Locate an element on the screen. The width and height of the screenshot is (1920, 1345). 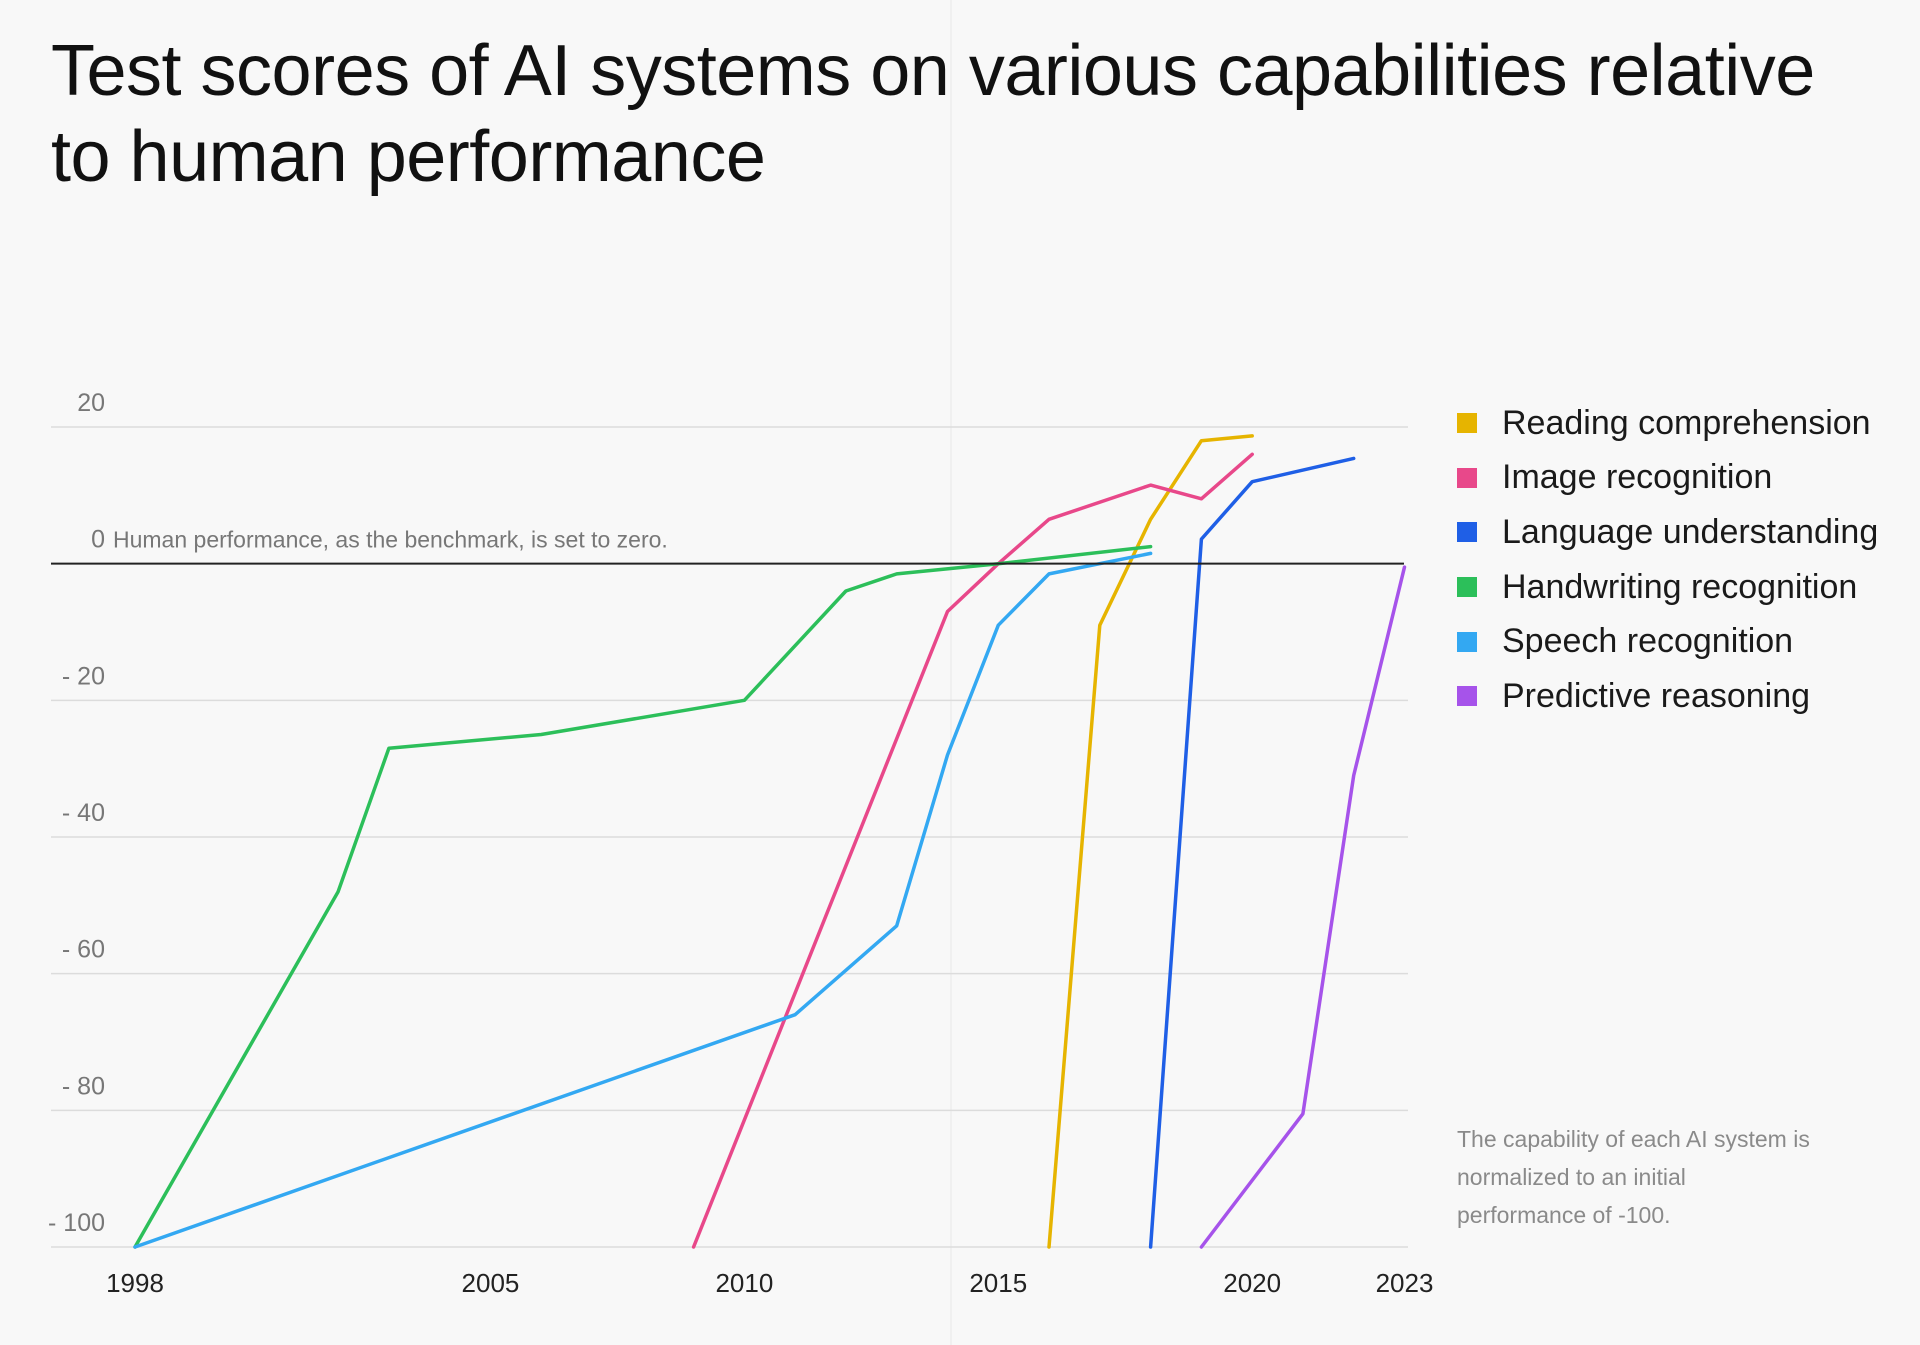
series-line-reading-comprehension is located at coordinates (1150, 841).